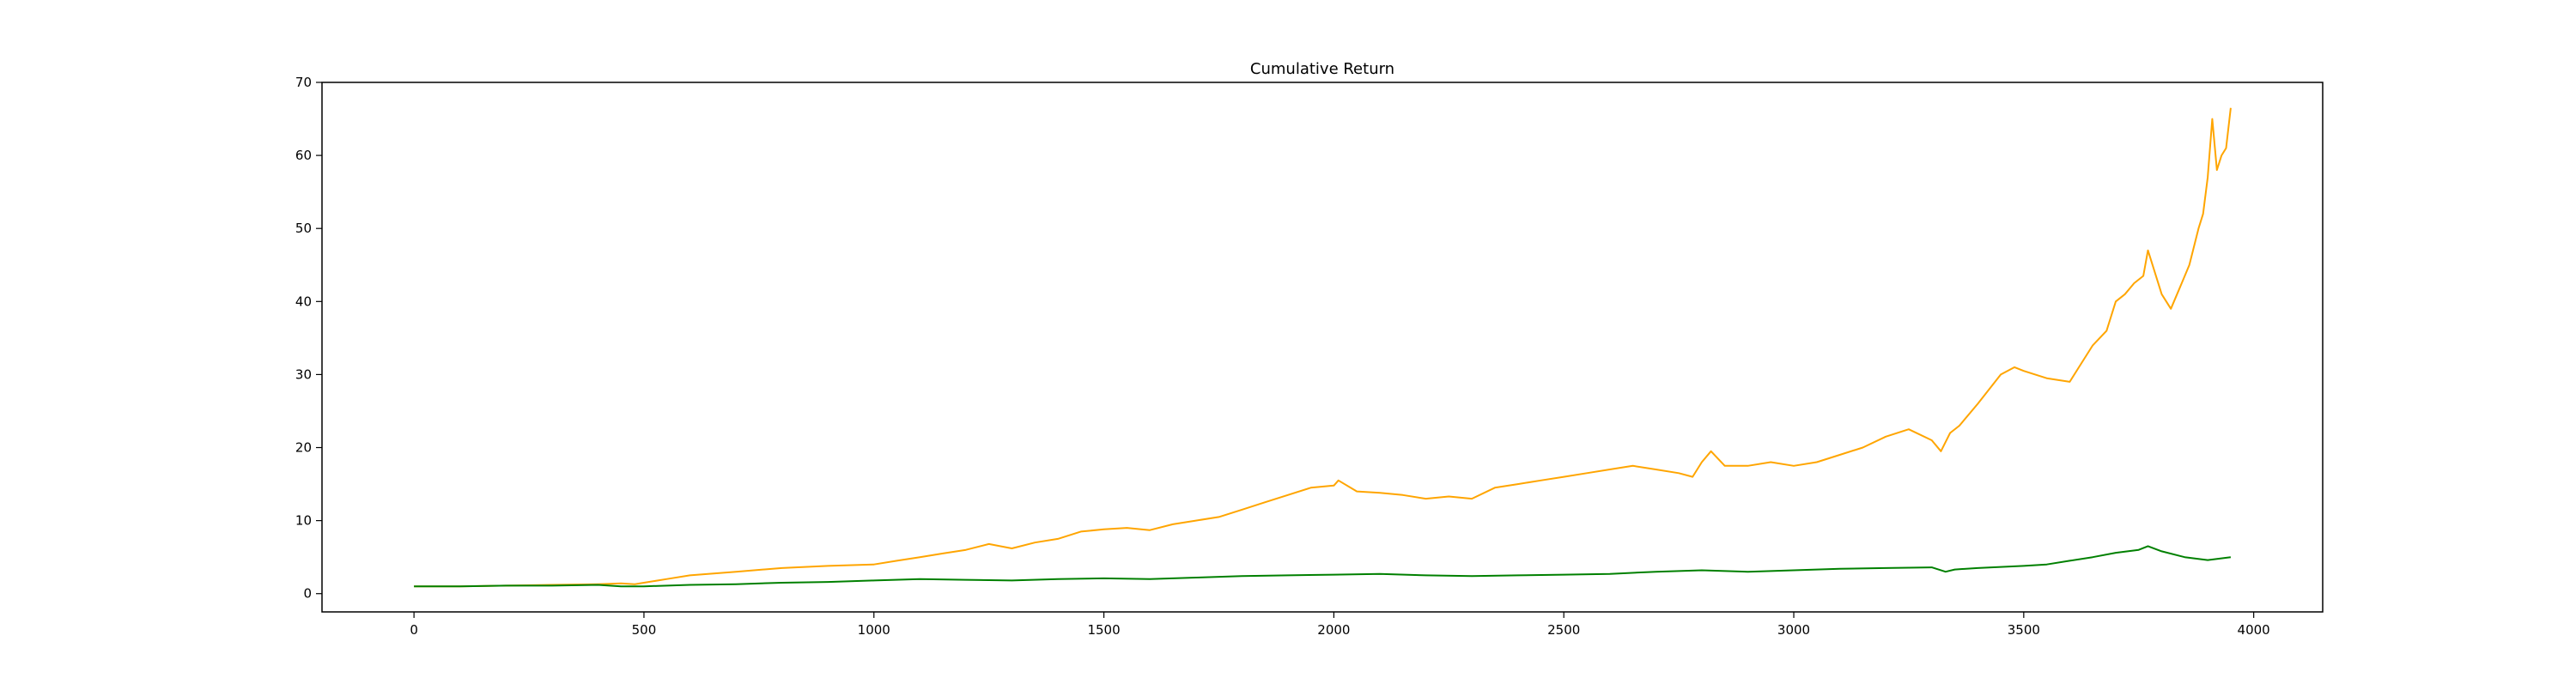 This screenshot has height=690, width=2576. I want to click on x-tick-label: 1500, so click(1103, 630).